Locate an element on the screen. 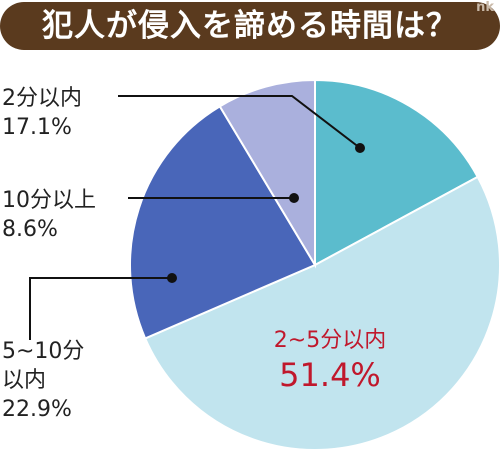 The height and width of the screenshot is (452, 500). label-5to10min-name-line2: 以内 is located at coordinates (24, 380).